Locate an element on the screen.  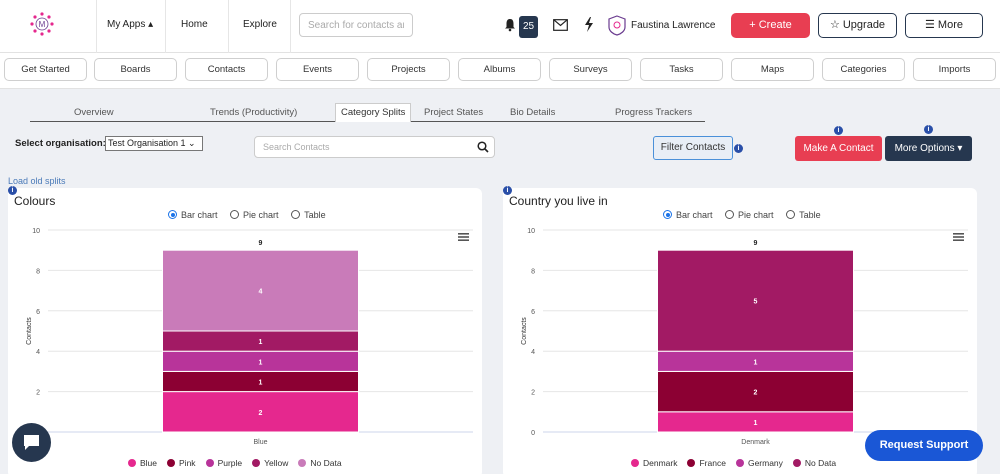
module-contacts: Contacts is located at coordinates (226, 69).